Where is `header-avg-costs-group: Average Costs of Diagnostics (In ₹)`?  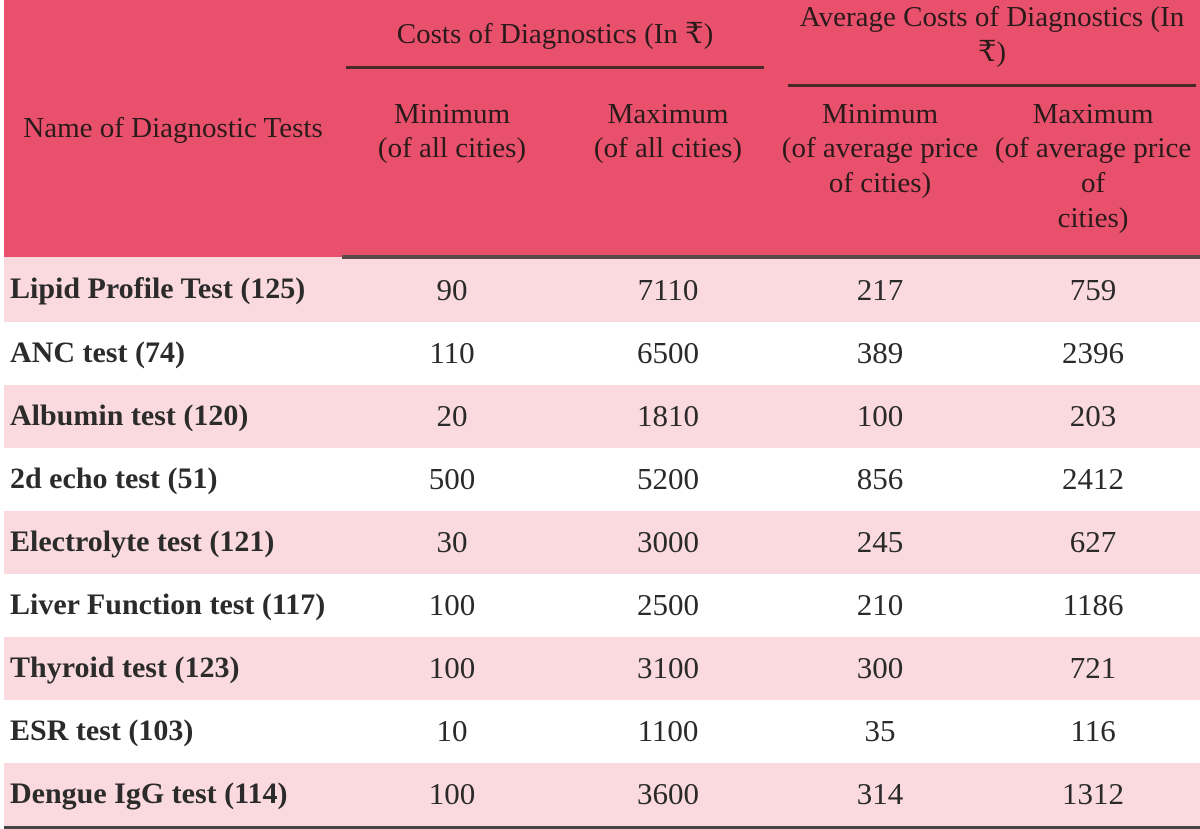
header-avg-costs-group: Average Costs of Diagnostics (In ₹) is located at coordinates (987, 43).